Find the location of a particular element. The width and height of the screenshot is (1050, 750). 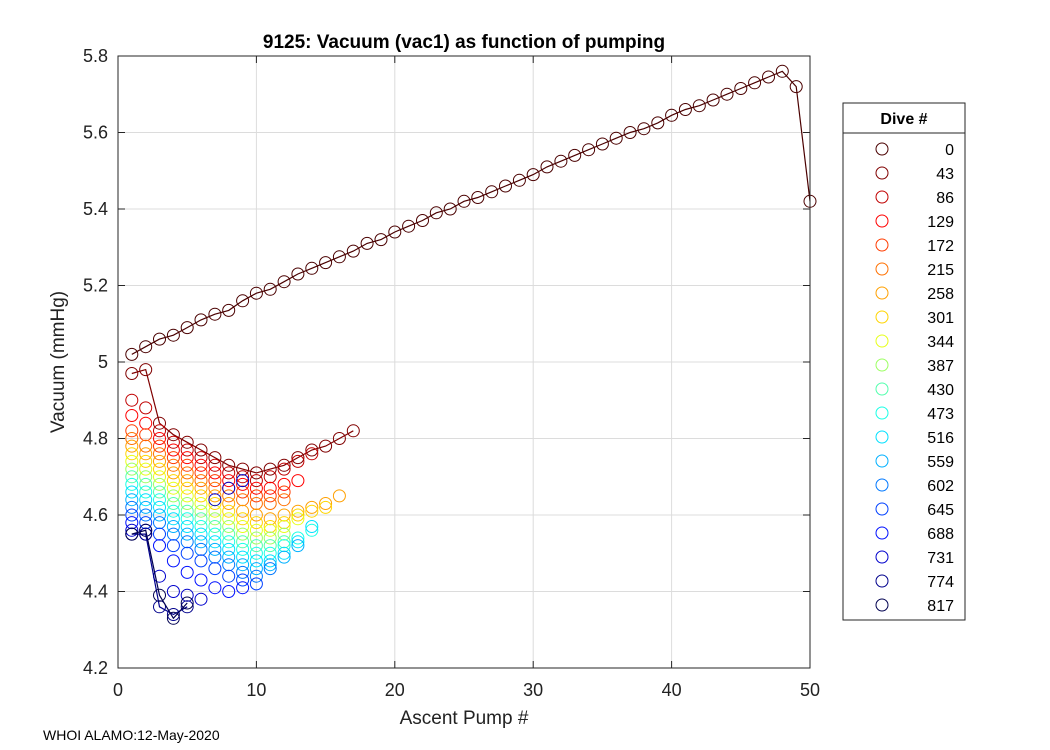

x-tick-label: 40 is located at coordinates (672, 690).